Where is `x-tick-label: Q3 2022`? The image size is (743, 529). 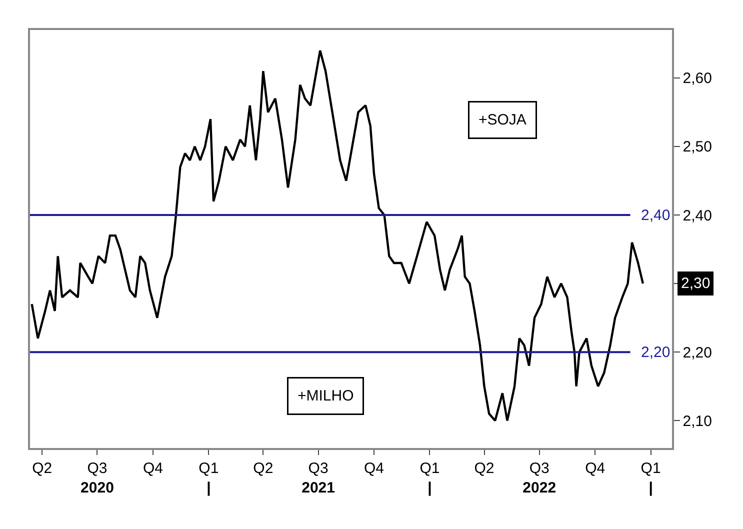 x-tick-label: Q3 2022 is located at coordinates (539, 478).